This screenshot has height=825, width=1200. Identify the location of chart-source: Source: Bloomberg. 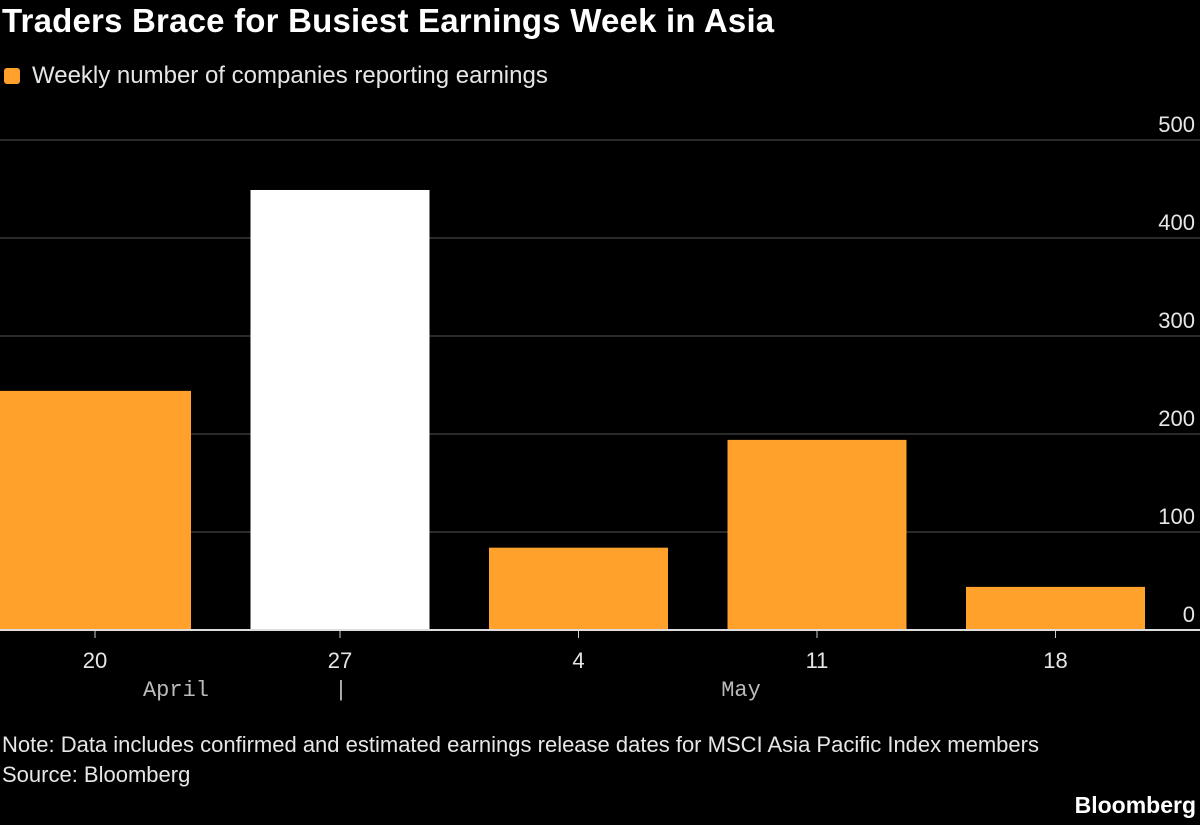
(96, 774).